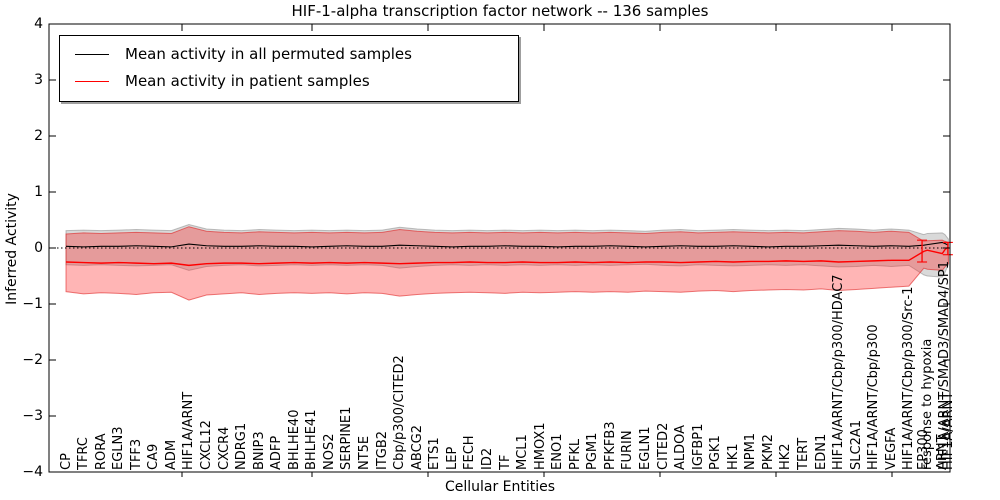 This screenshot has height=500, width=1000. Describe the element at coordinates (839, 372) in the screenshot. I see `x-entity-label: HIF1A/ARNT/Cbp/p300/HDAC7` at that location.